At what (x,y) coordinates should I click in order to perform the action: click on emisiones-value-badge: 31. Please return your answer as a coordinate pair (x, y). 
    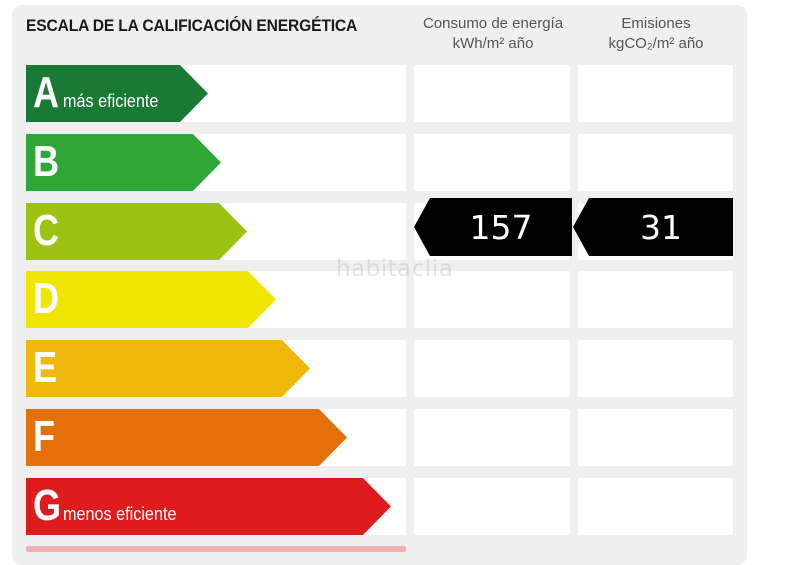
    Looking at the image, I should click on (653, 227).